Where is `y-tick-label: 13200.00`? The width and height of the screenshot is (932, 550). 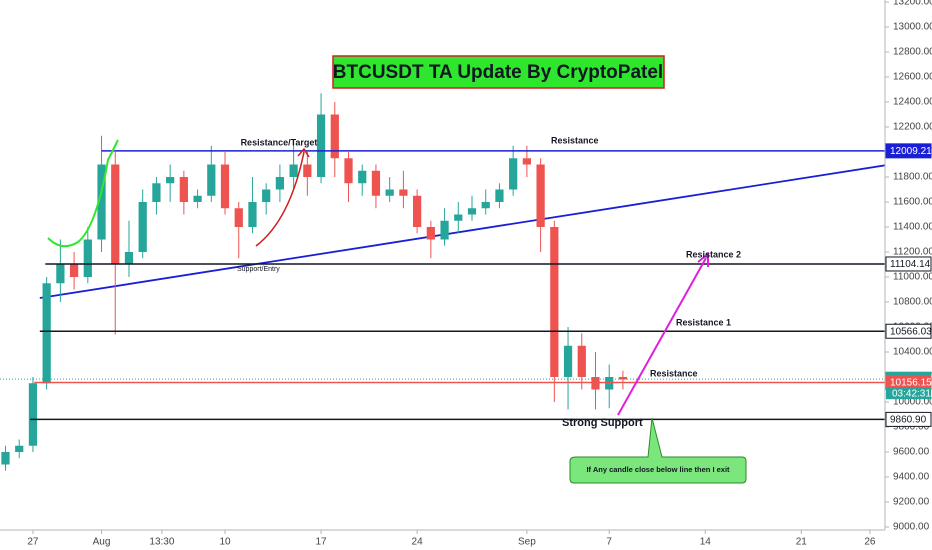
y-tick-label: 13200.00 is located at coordinates (912, 4).